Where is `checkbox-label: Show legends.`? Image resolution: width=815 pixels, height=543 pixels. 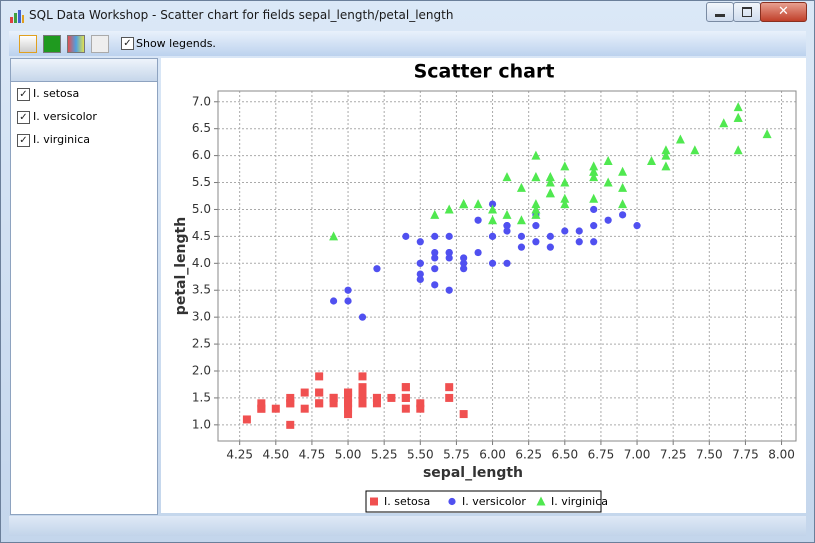 checkbox-label: Show legends. is located at coordinates (176, 43).